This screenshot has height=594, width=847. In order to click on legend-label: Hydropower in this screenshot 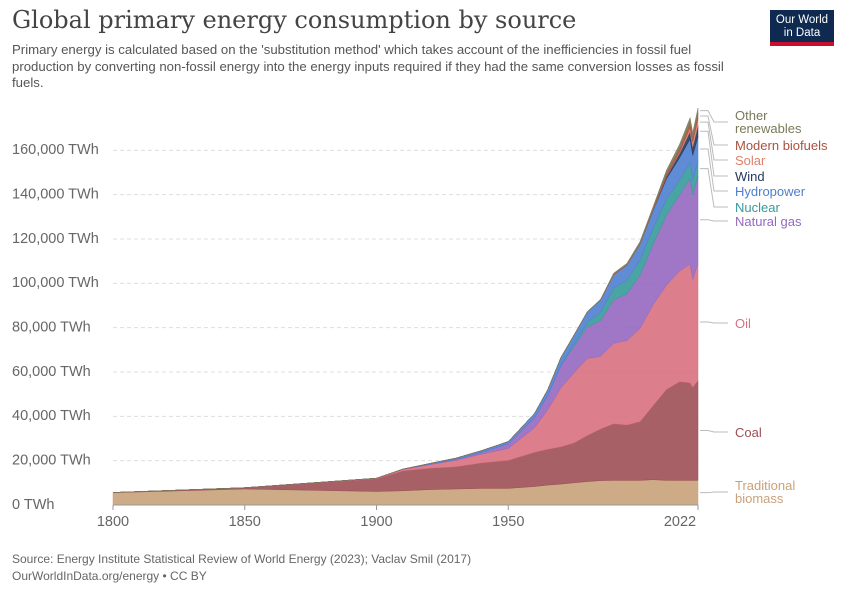, I will do `click(770, 191)`.